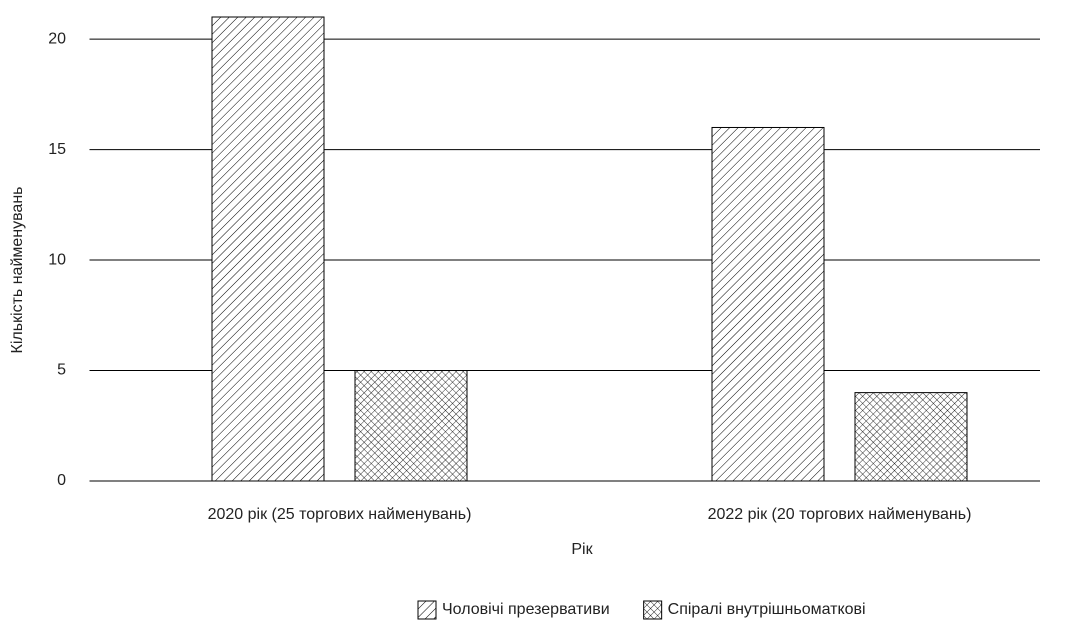 The height and width of the screenshot is (633, 1077). What do you see at coordinates (57, 149) in the screenshot?
I see `y-tick-label: 15` at bounding box center [57, 149].